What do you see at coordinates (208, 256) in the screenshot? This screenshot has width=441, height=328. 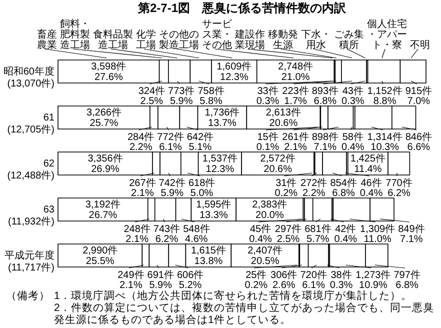 I see `data-label: 1,615件 13.8%` at bounding box center [208, 256].